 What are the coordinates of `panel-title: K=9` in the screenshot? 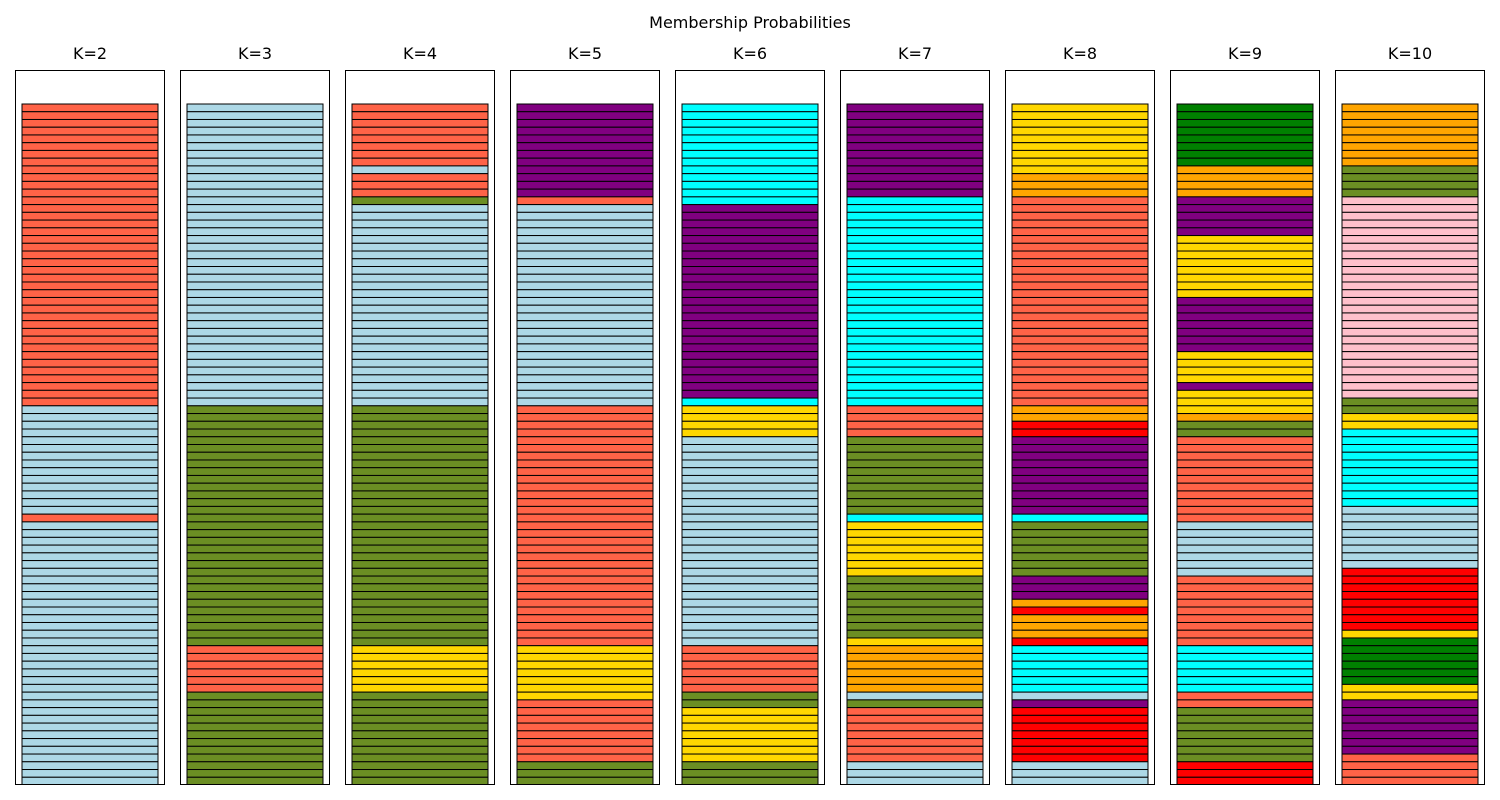 It's located at (1245, 53).